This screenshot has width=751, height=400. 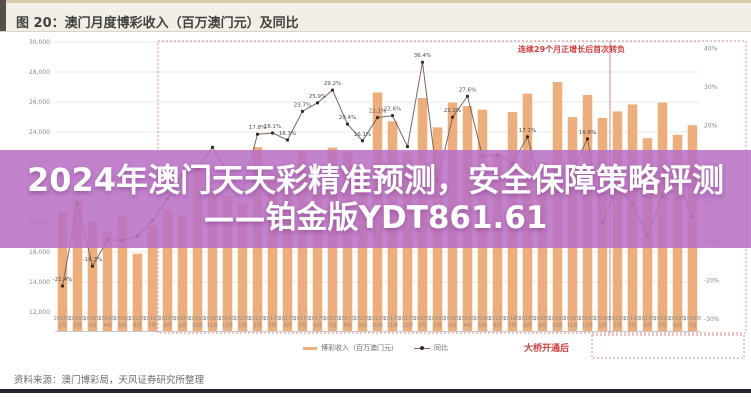 I want to click on yoy-point-label: 18.1%, so click(x=272, y=127).